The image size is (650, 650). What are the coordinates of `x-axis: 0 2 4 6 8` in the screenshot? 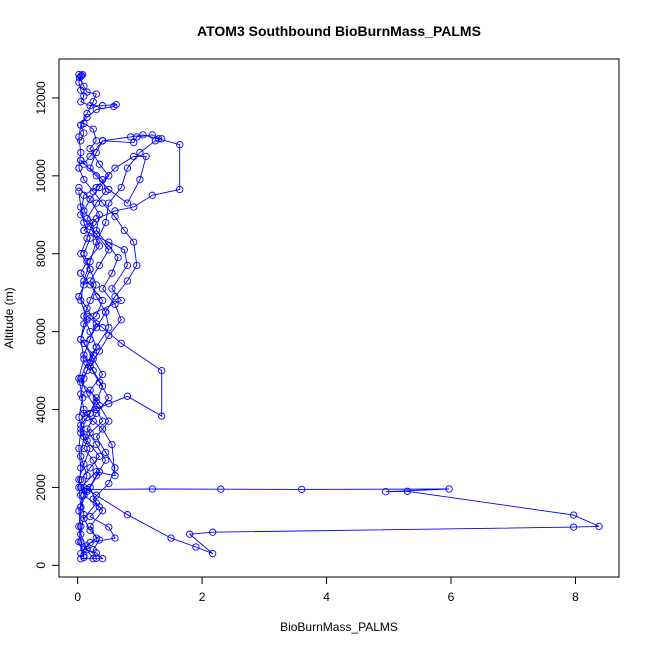 It's located at (326, 590).